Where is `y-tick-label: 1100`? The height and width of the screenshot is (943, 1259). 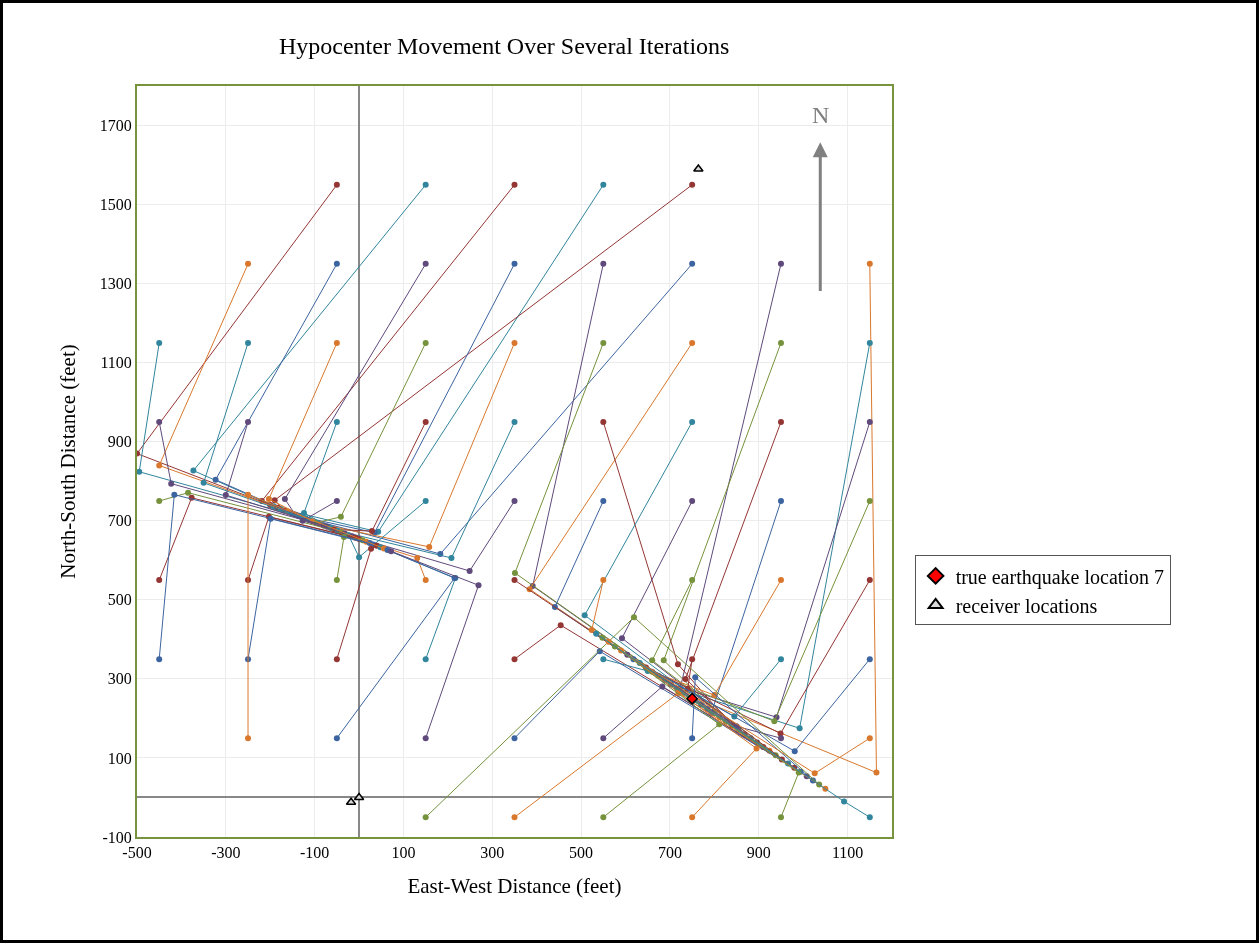 y-tick-label: 1100 is located at coordinates (116, 363).